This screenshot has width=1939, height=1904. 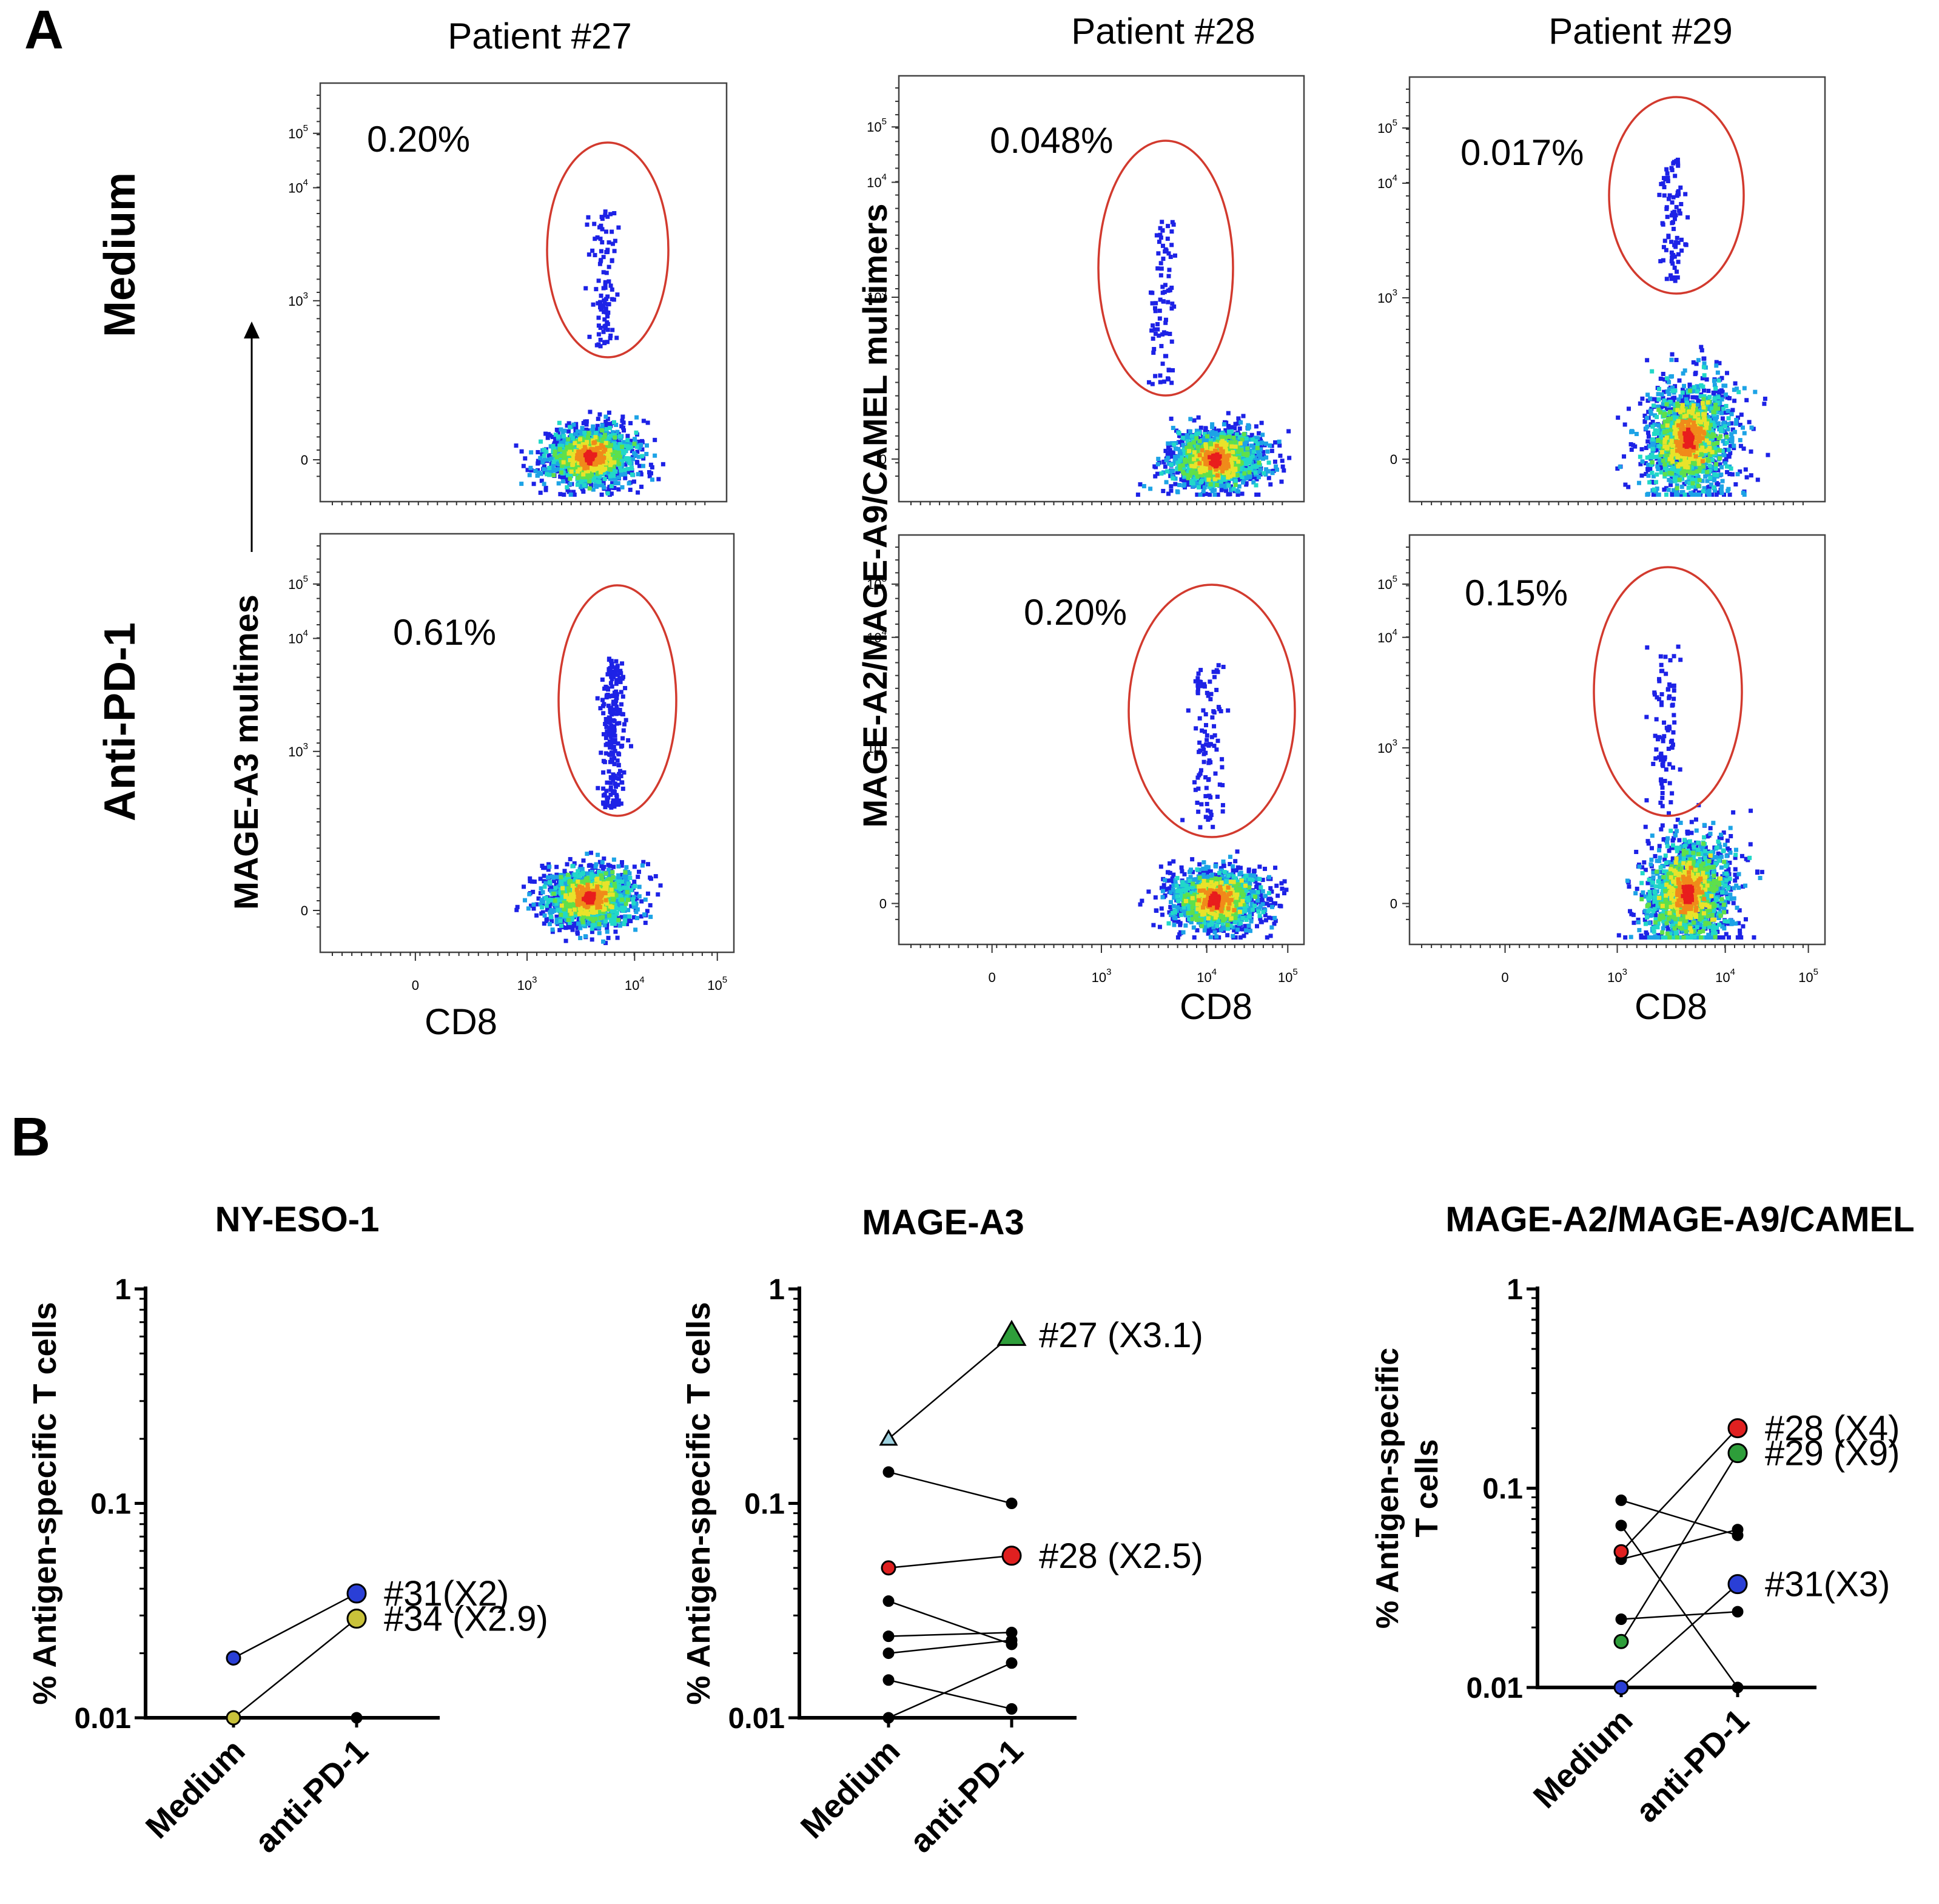 What do you see at coordinates (602, 279) in the screenshot?
I see `gated-cells` at bounding box center [602, 279].